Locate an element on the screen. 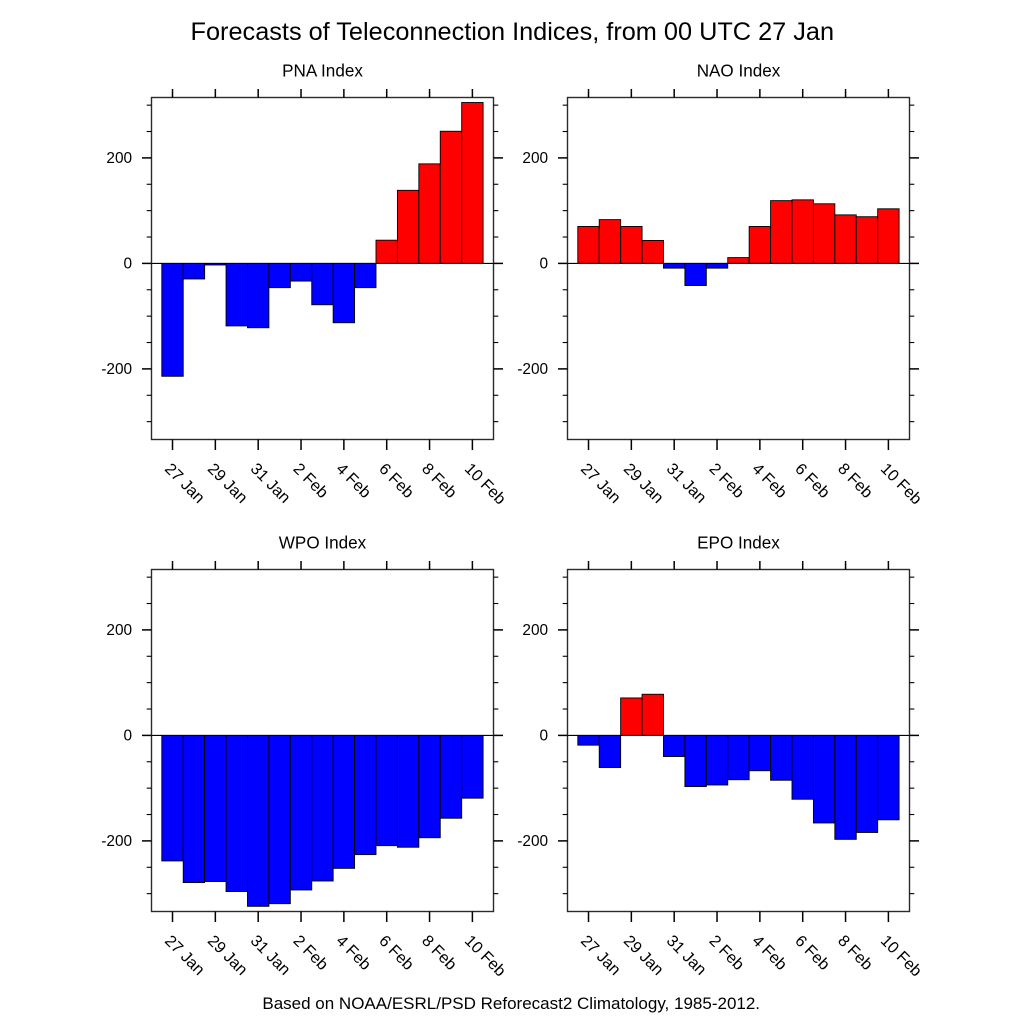  svg-text: WPO Index is located at coordinates (323, 542).